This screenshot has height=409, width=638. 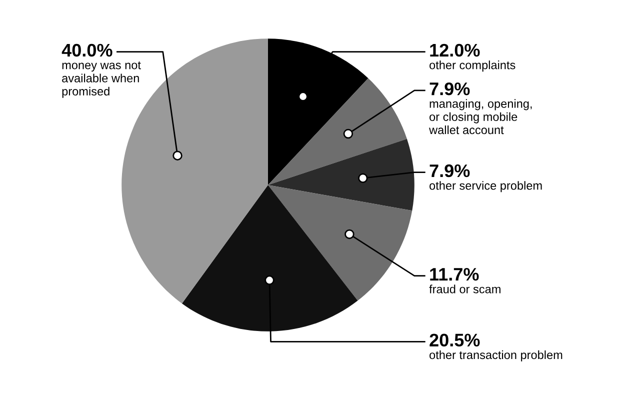 What do you see at coordinates (486, 186) in the screenshot?
I see `slice-label: other service problem` at bounding box center [486, 186].